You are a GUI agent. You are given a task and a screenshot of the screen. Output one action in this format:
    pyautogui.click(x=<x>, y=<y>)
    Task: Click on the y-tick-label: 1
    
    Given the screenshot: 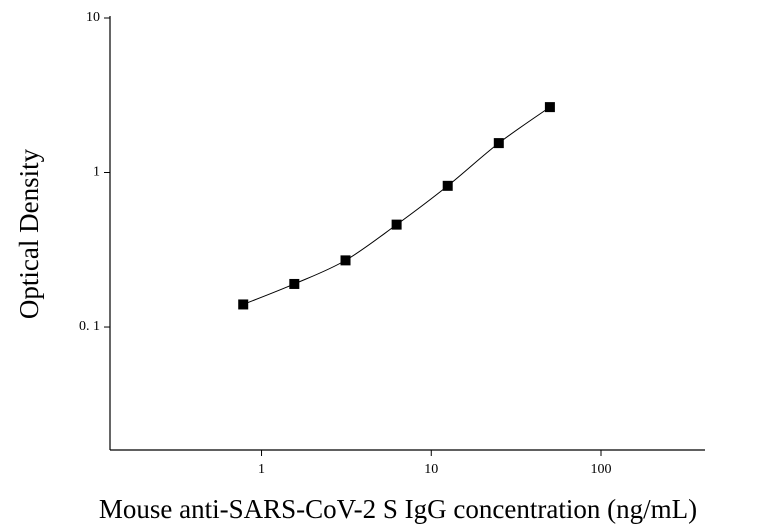 What is the action you would take?
    pyautogui.click(x=96, y=172)
    